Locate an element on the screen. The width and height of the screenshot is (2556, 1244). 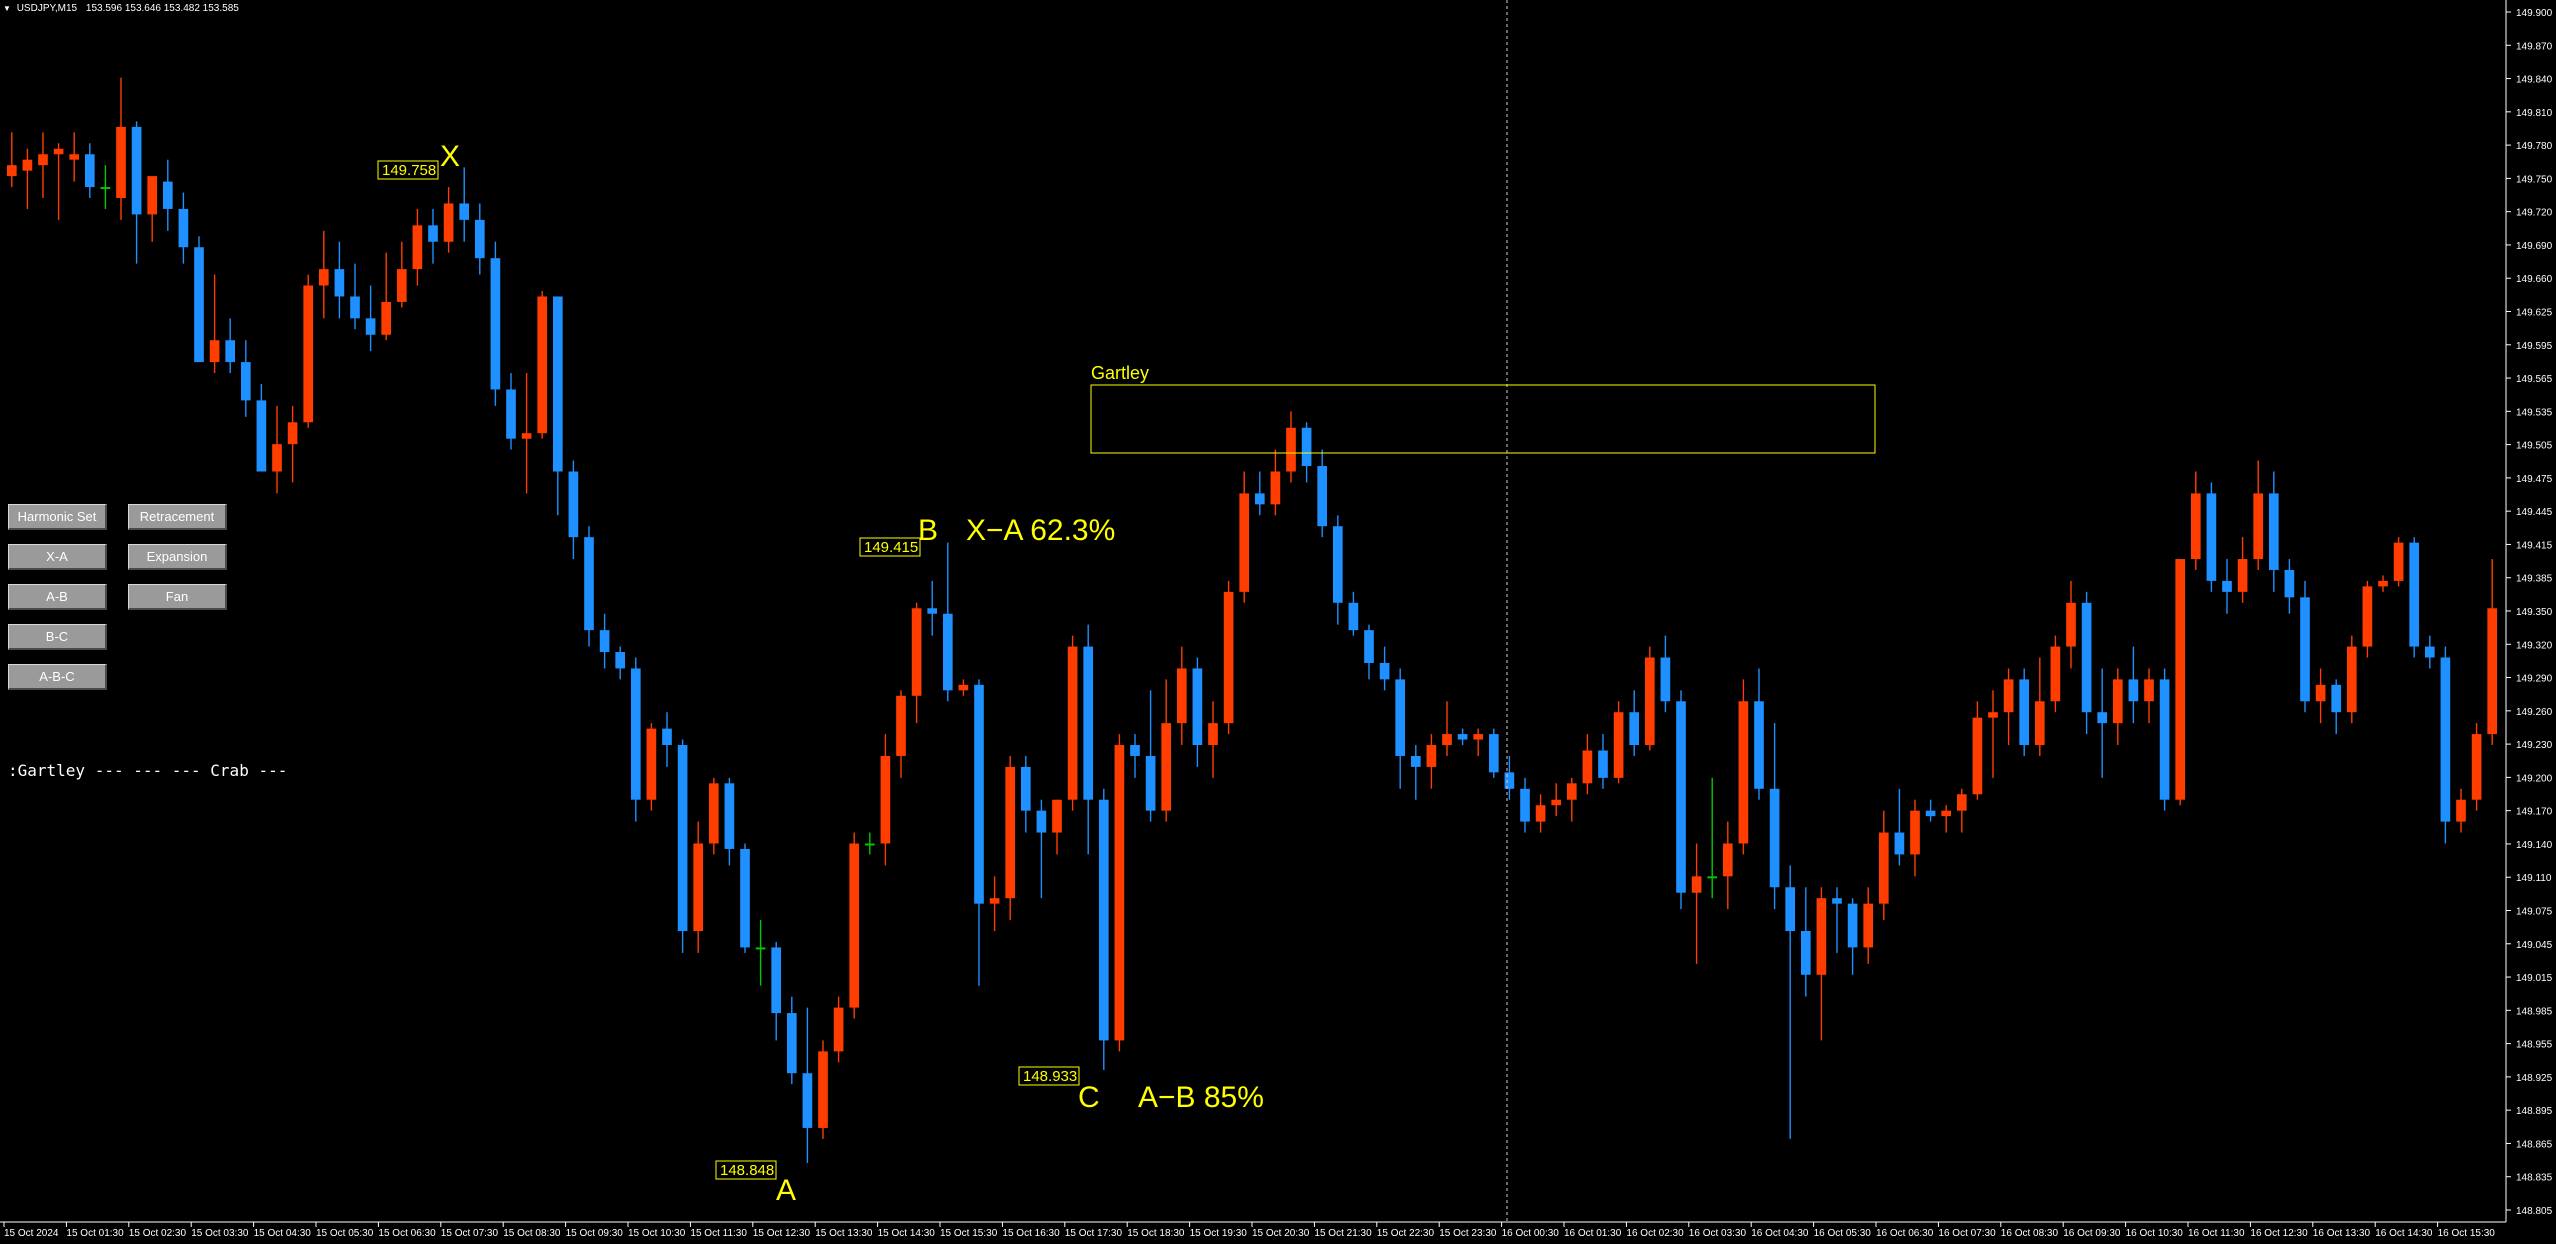
retracement-button: Retracement is located at coordinates (177, 517).